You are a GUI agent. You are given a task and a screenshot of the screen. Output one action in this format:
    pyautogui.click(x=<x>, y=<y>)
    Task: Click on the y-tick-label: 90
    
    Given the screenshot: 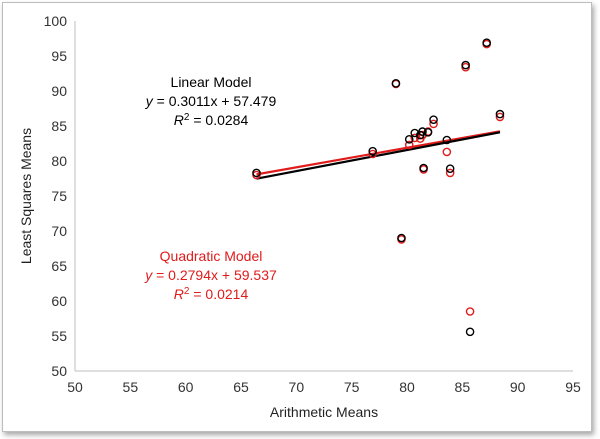 What is the action you would take?
    pyautogui.click(x=59, y=91)
    